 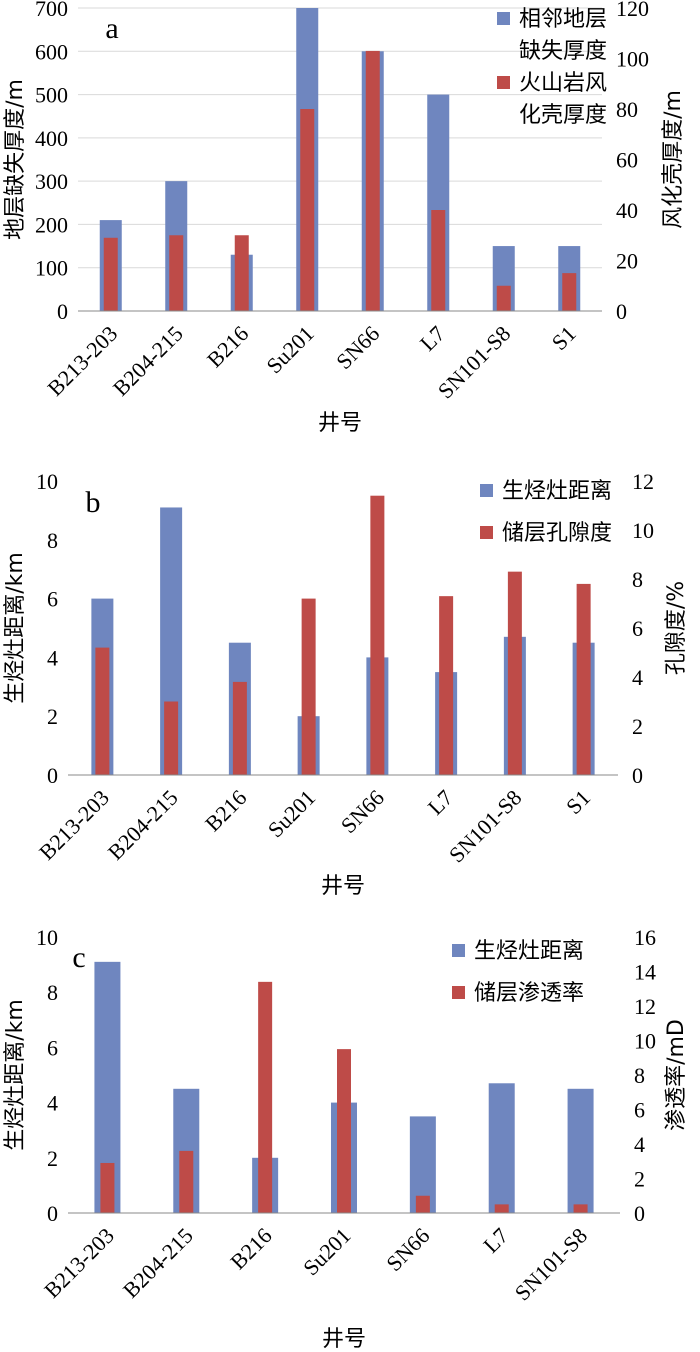 What do you see at coordinates (93, 502) in the screenshot?
I see `panel-label: b` at bounding box center [93, 502].